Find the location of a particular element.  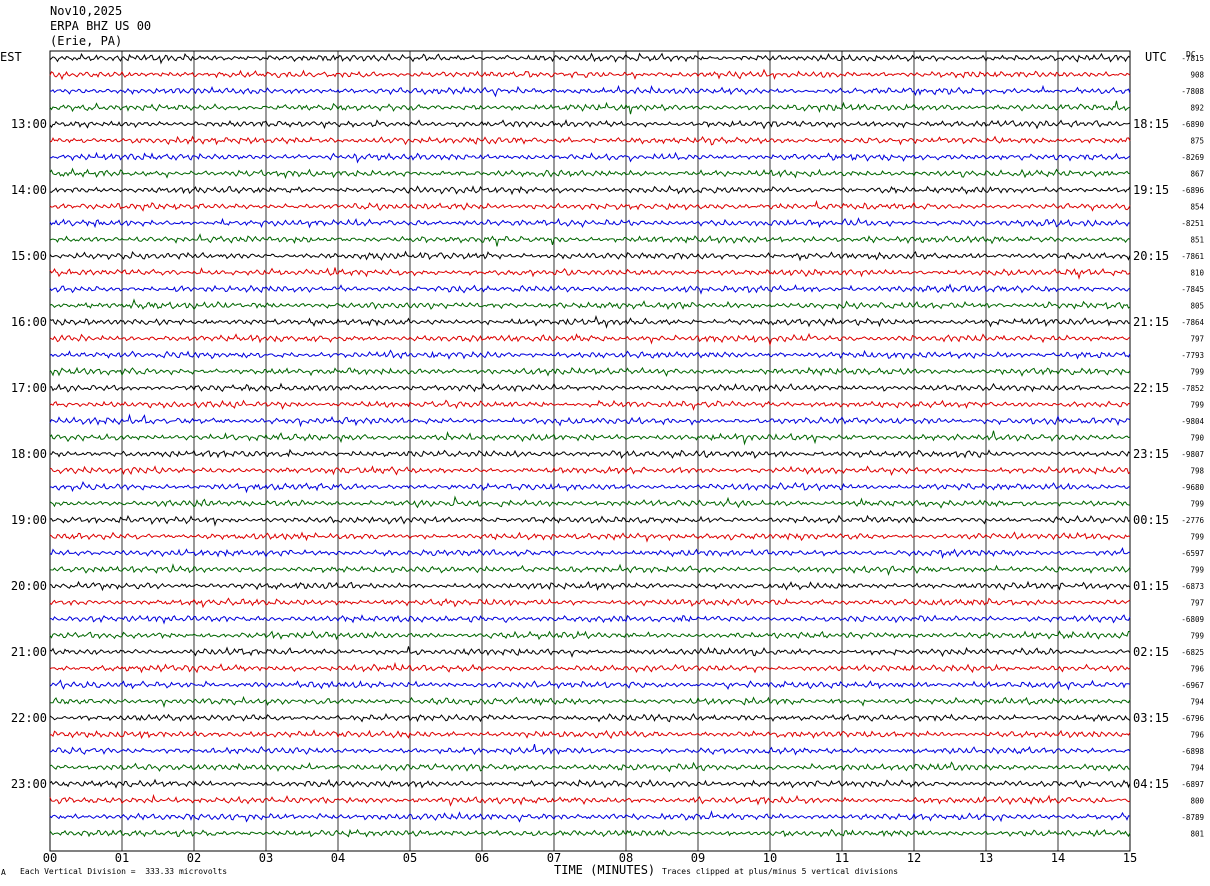

dc-offset-label: 854 is located at coordinates (1197, 206).